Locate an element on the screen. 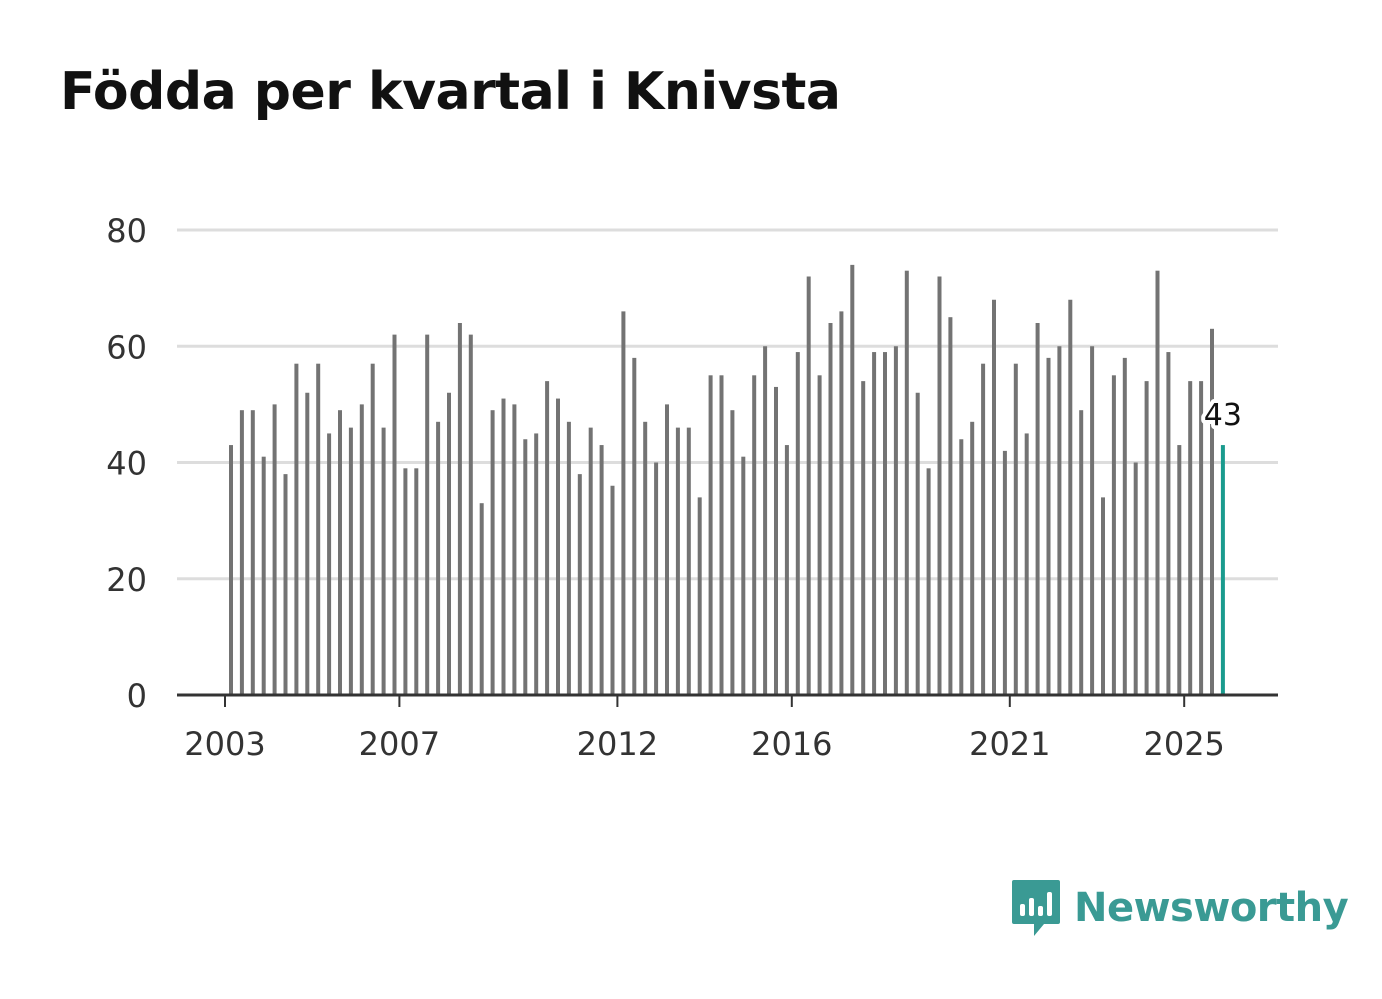 The width and height of the screenshot is (1382, 999). brand-name: Newsworthy is located at coordinates (1211, 908).